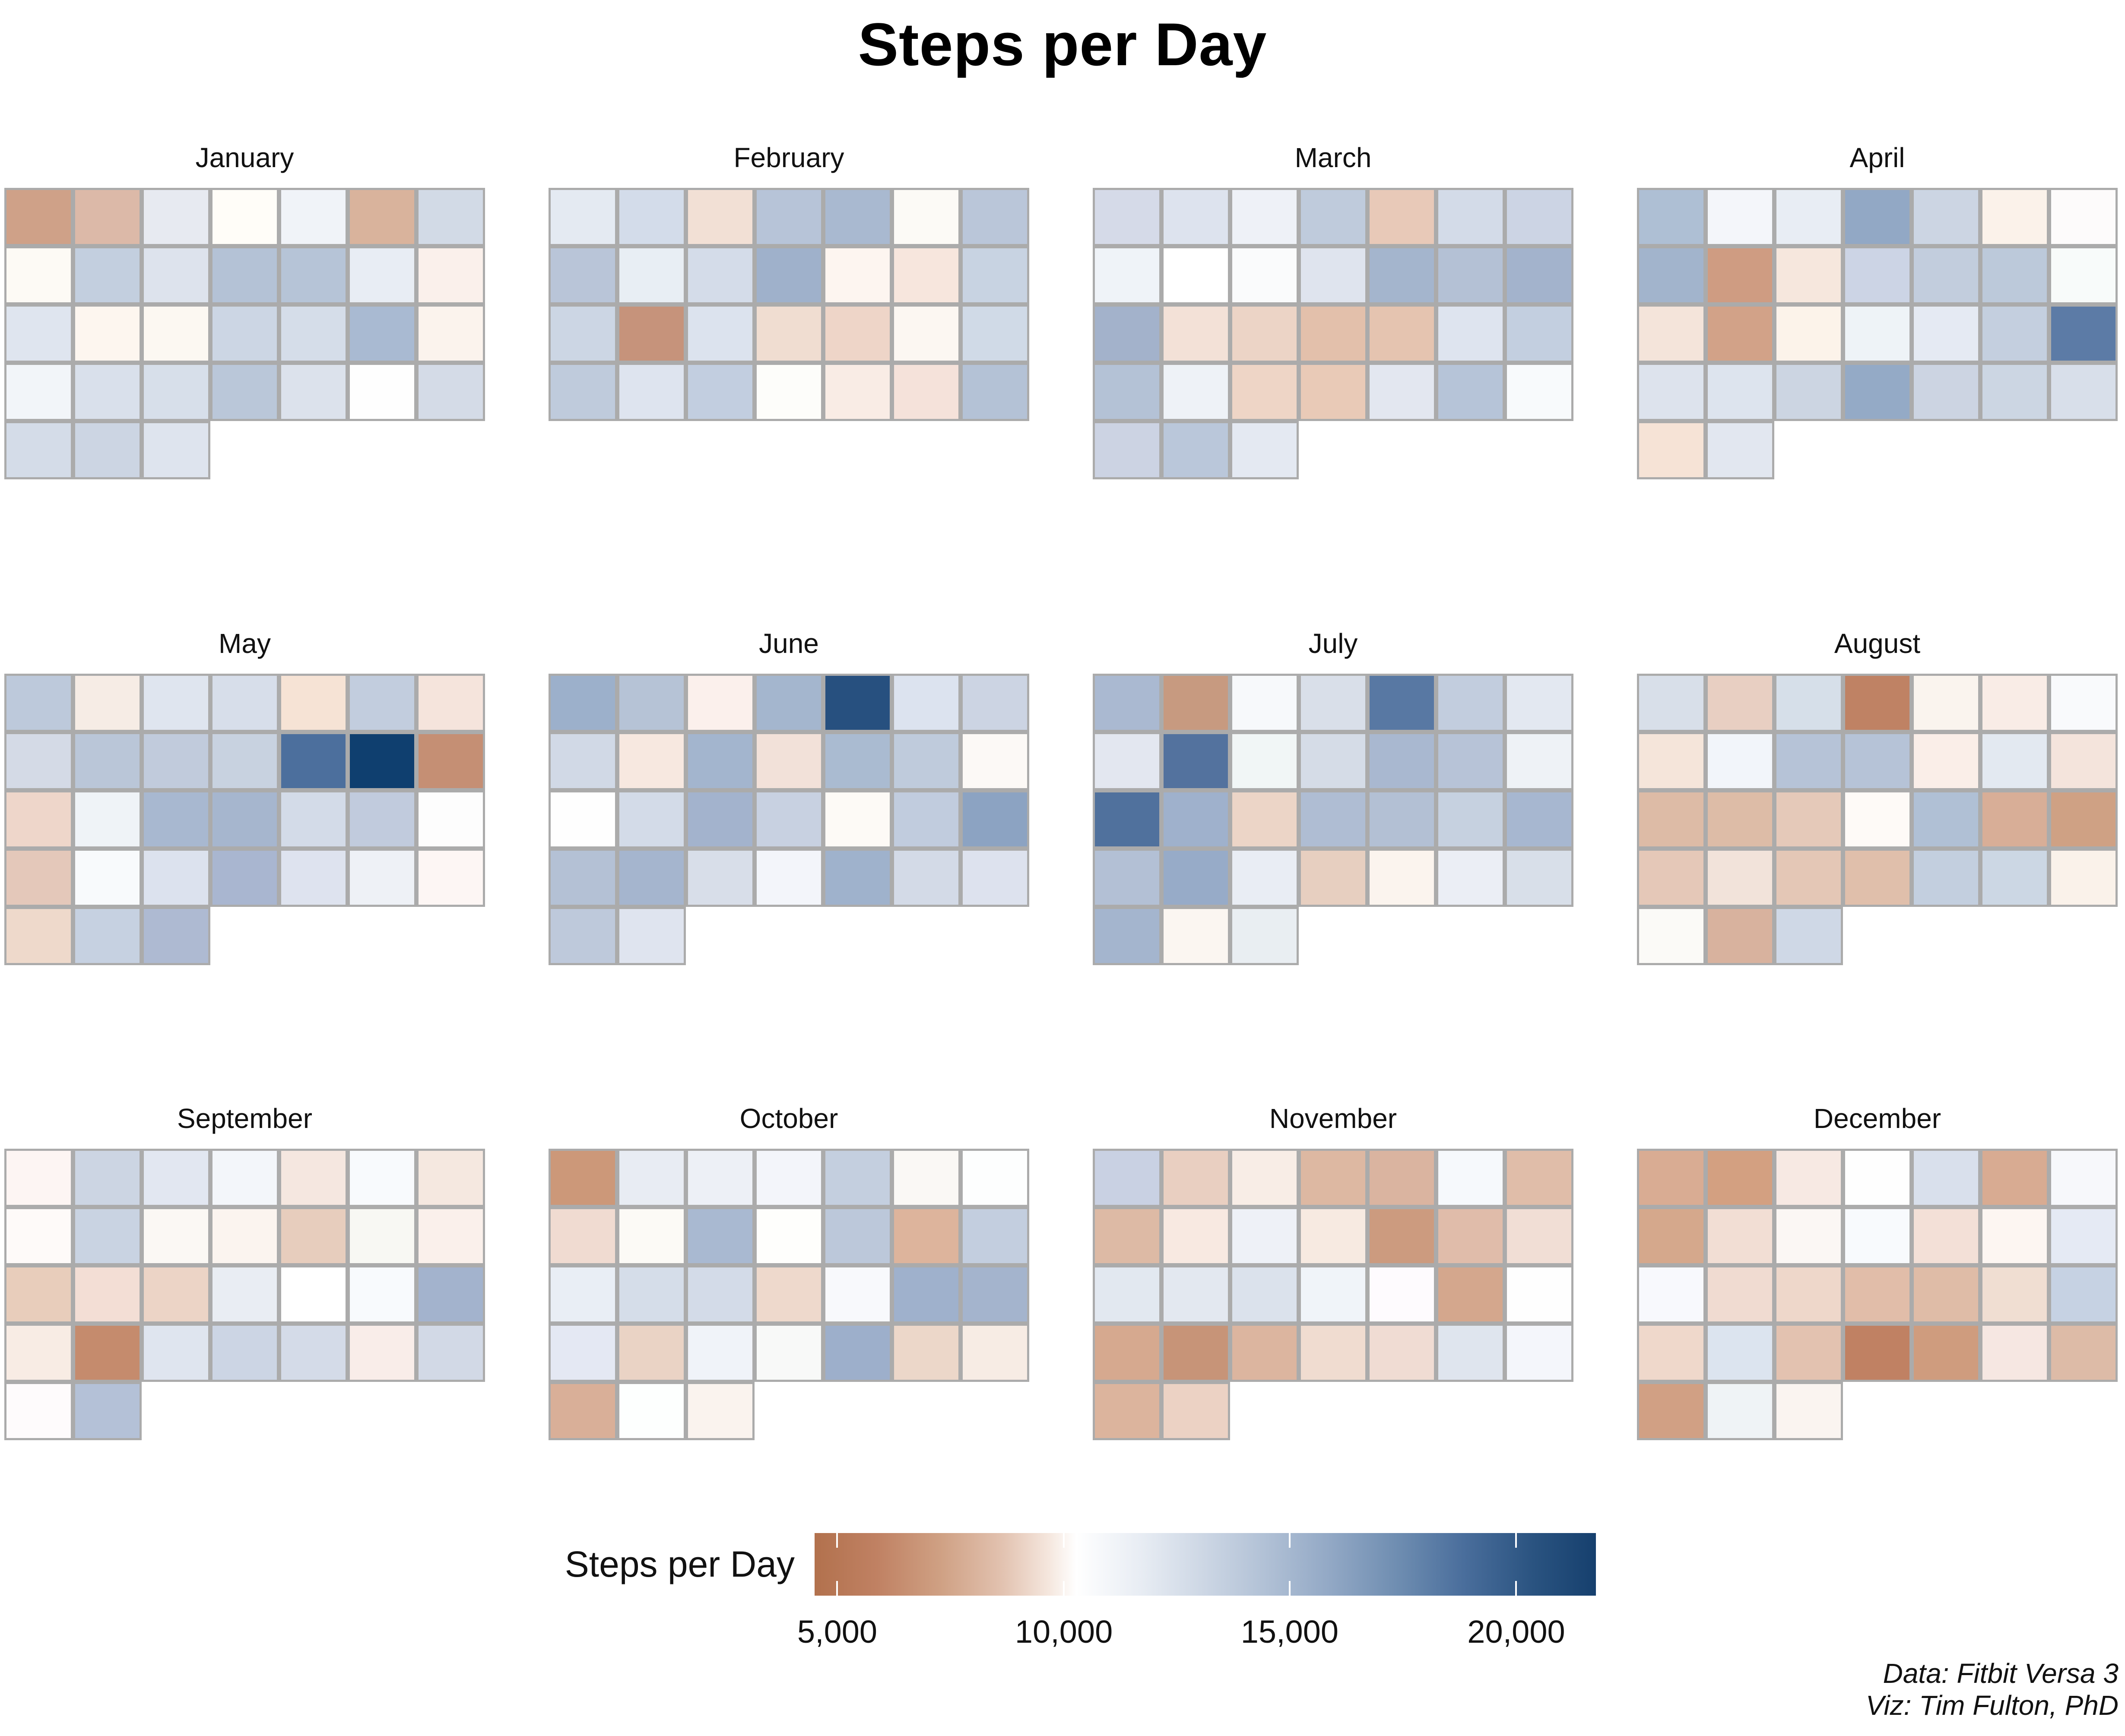 This screenshot has width=2125, height=1736. I want to click on month-panel-november: November, so click(1333, 1264).